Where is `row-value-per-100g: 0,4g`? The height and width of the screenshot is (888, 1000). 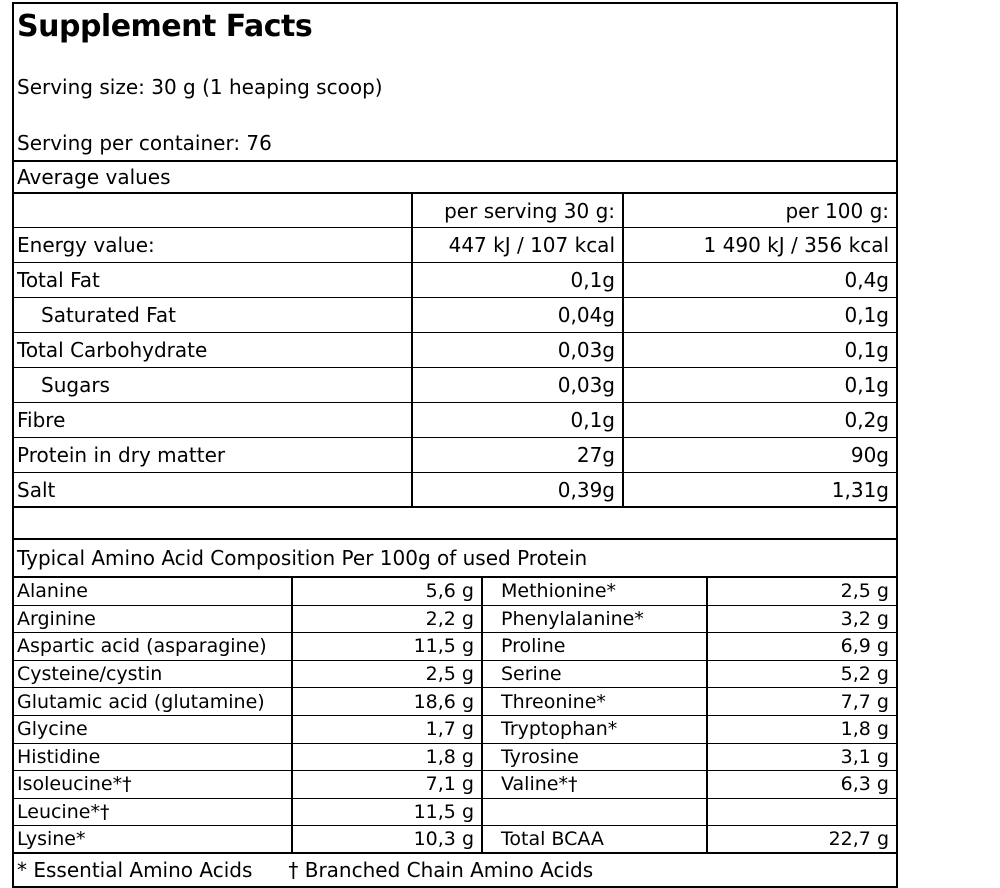 row-value-per-100g: 0,4g is located at coordinates (866, 280).